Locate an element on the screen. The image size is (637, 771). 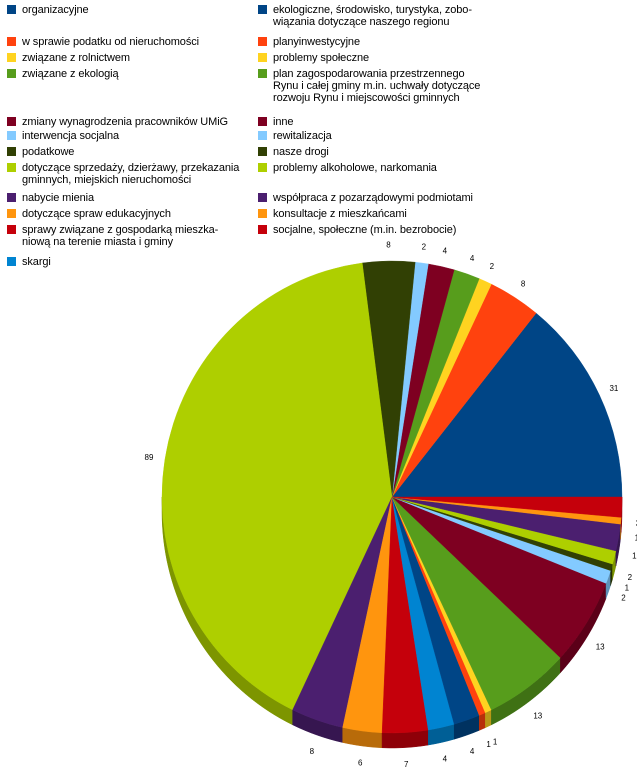
legend-item: w sprawie podatku od nieruchomości is located at coordinates (103, 42).